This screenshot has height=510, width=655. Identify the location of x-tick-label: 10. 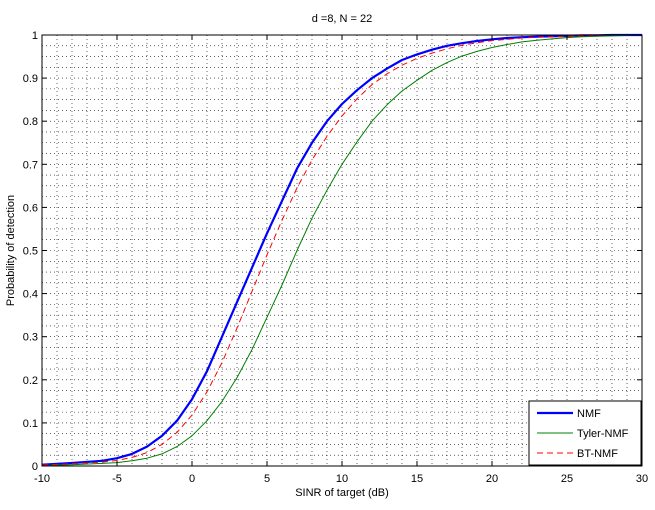
(342, 479).